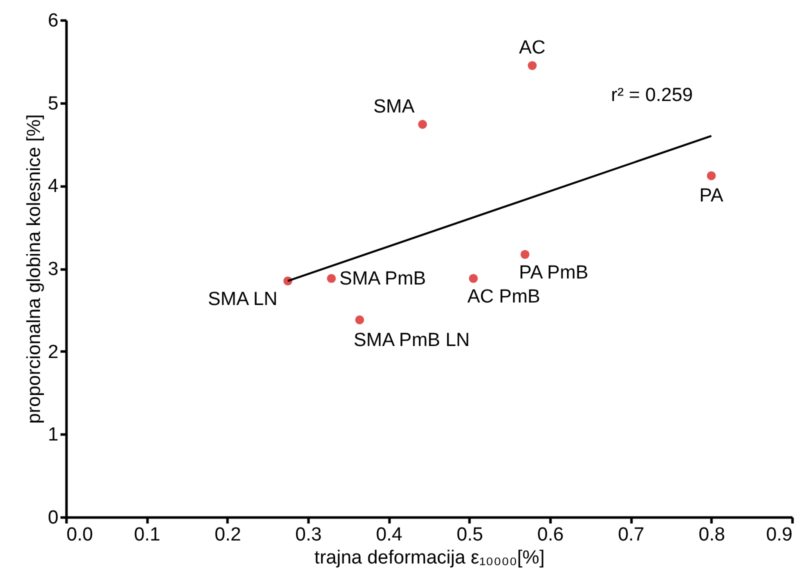 Image resolution: width=810 pixels, height=583 pixels. Describe the element at coordinates (412, 340) in the screenshot. I see `annotation: SMA PmB LN` at that location.